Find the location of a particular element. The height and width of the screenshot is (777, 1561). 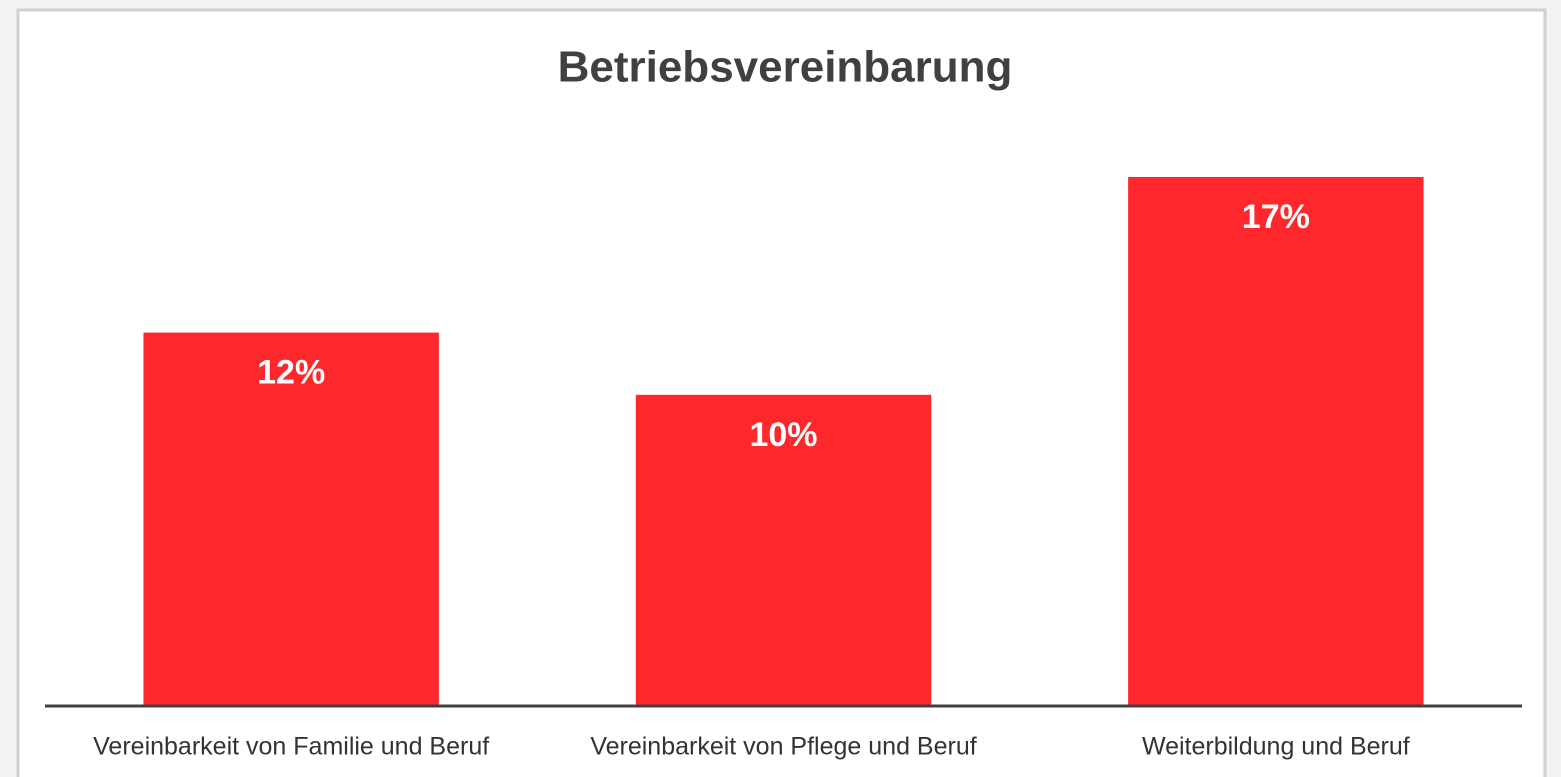

chart-title: Betriebsvereinbarung is located at coordinates (785, 67).